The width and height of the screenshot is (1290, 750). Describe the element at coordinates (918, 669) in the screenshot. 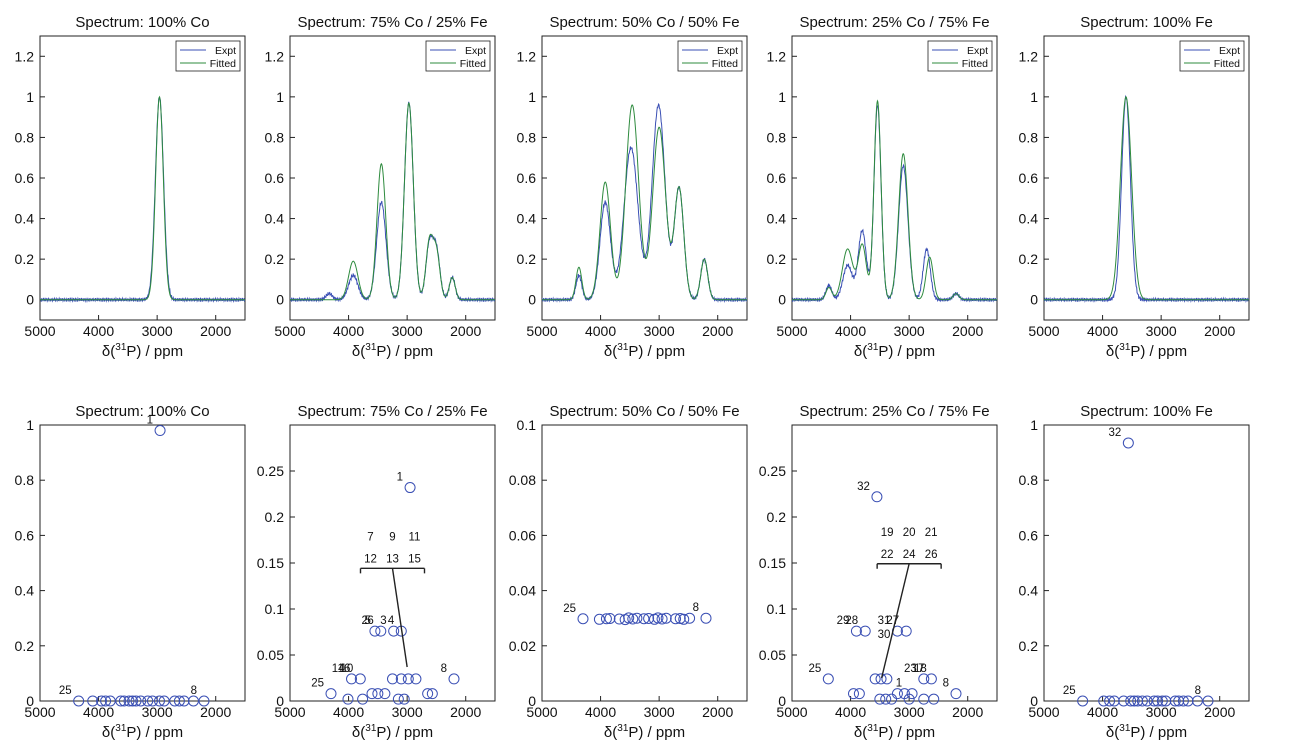

I see `point-label: 17` at that location.